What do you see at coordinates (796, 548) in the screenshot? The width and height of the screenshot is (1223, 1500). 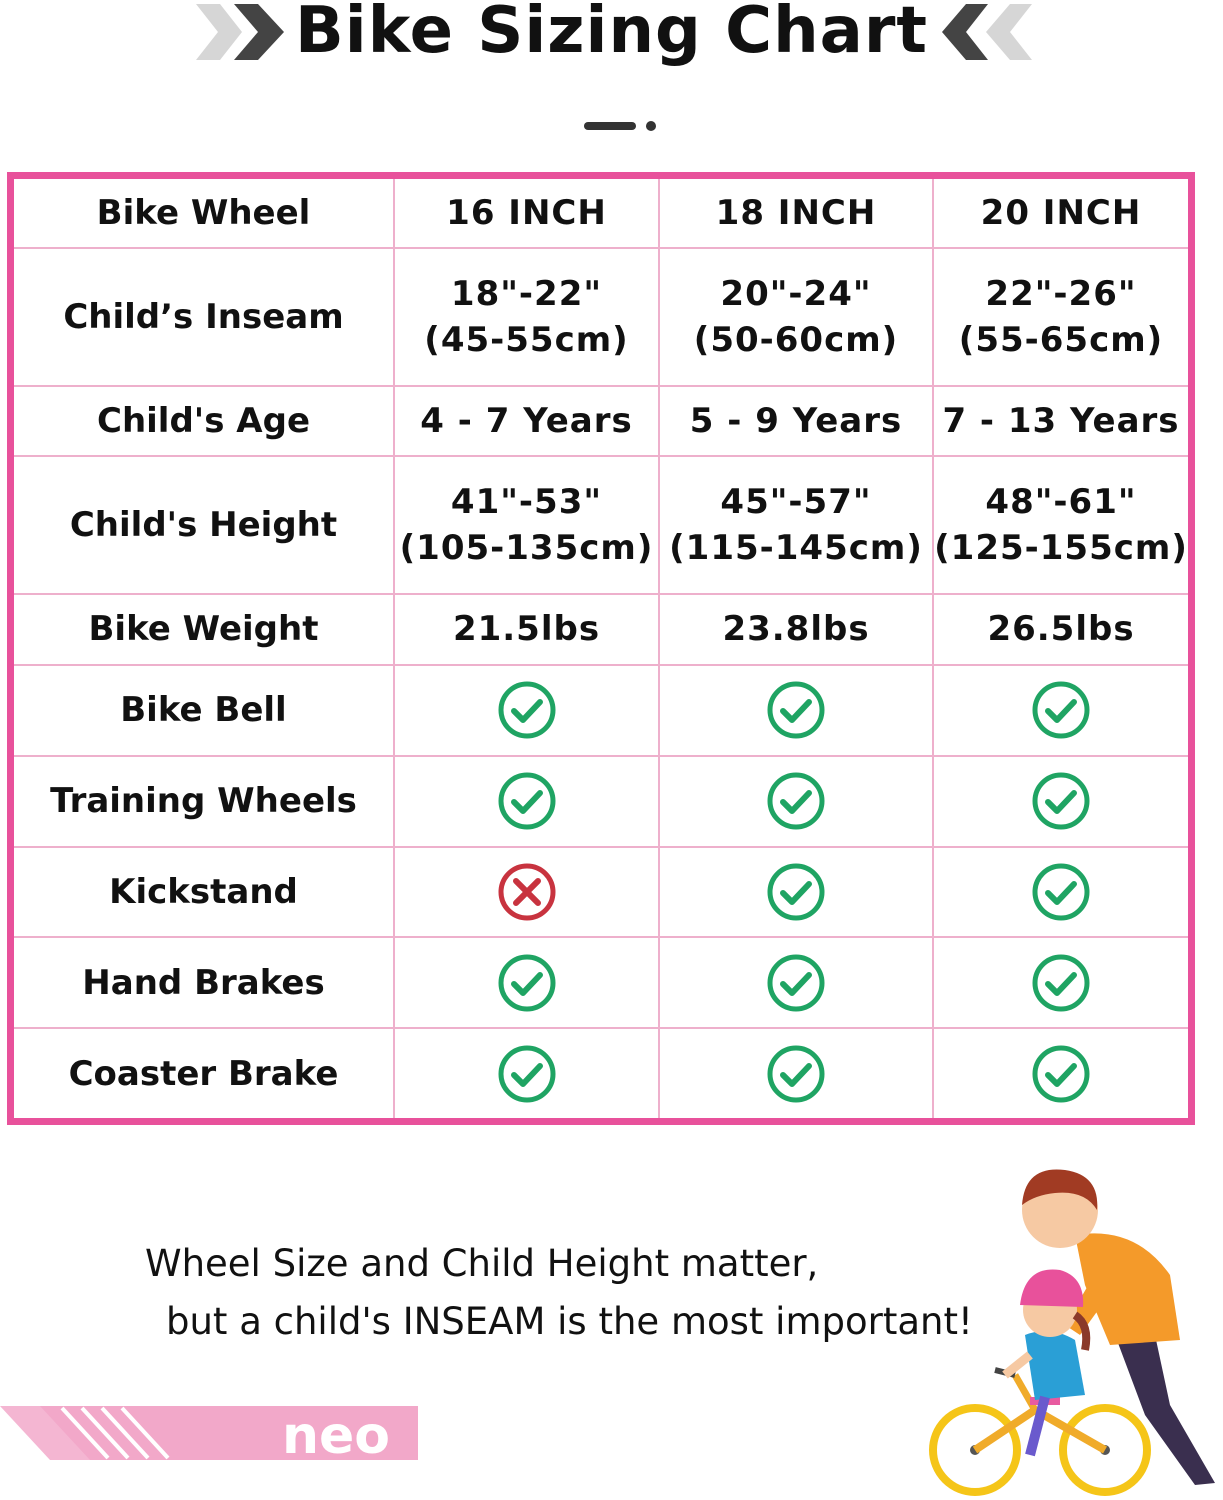 I see `value-line-metric: (115-145cm)` at bounding box center [796, 548].